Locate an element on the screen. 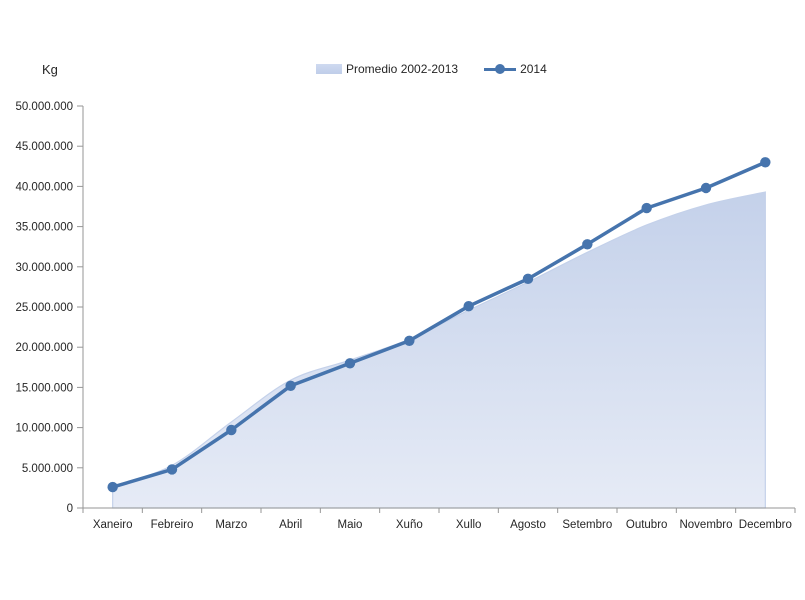 This screenshot has width=805, height=600. line-marker-icon is located at coordinates (500, 69).